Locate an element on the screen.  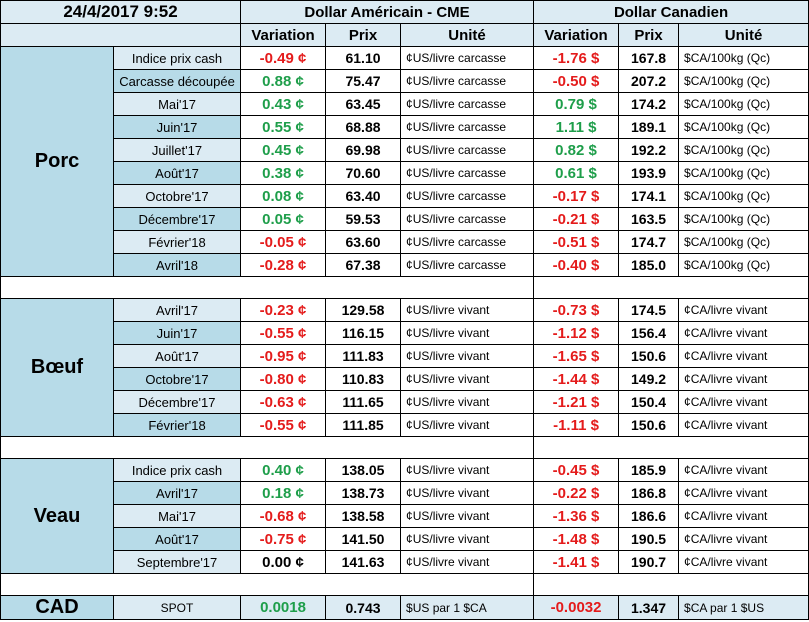
cad-price: 156.4 is located at coordinates (649, 333).